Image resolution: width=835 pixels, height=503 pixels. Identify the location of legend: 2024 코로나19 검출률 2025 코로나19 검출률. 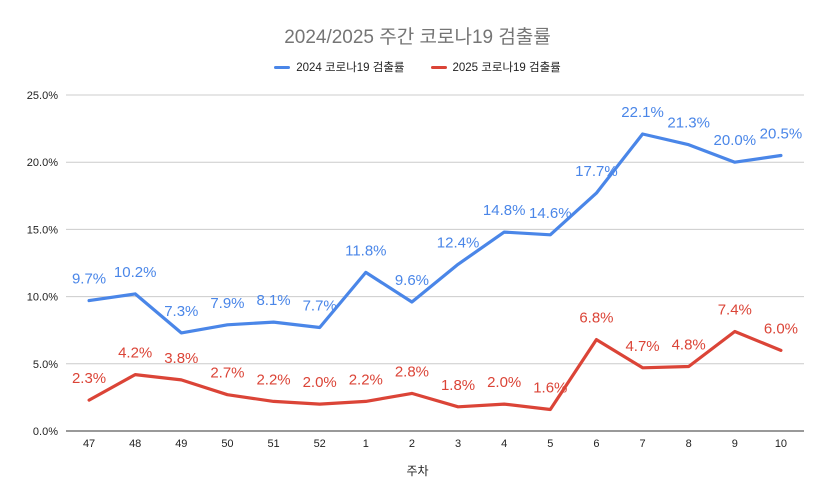
(417, 67).